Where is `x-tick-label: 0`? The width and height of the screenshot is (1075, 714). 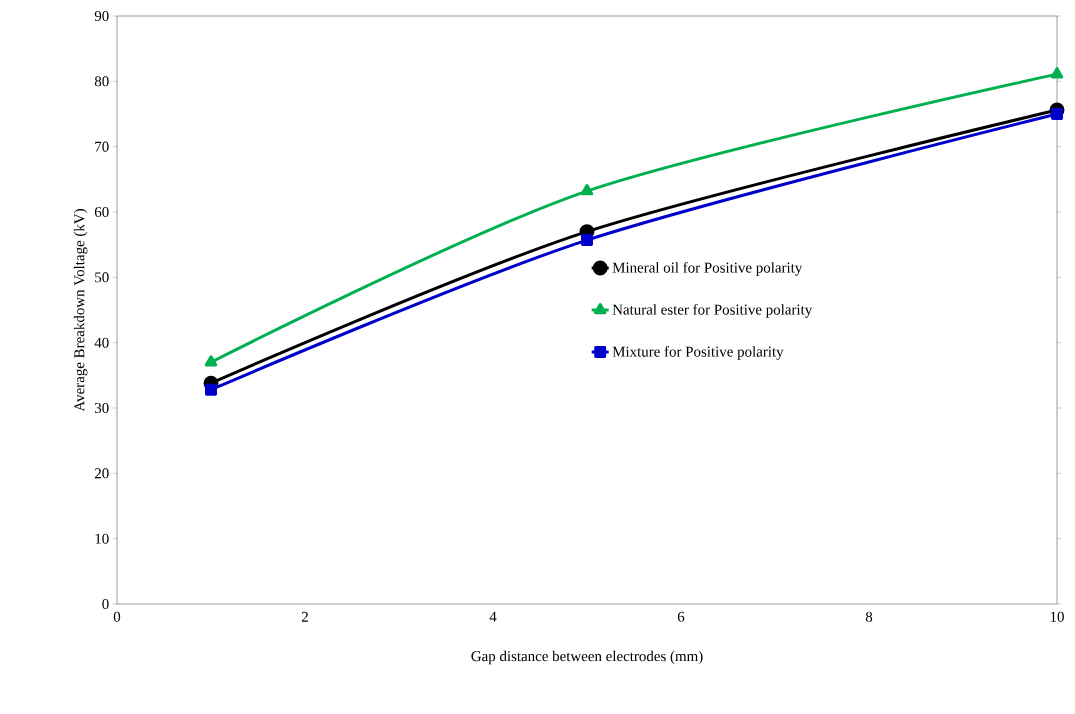 x-tick-label: 0 is located at coordinates (117, 616).